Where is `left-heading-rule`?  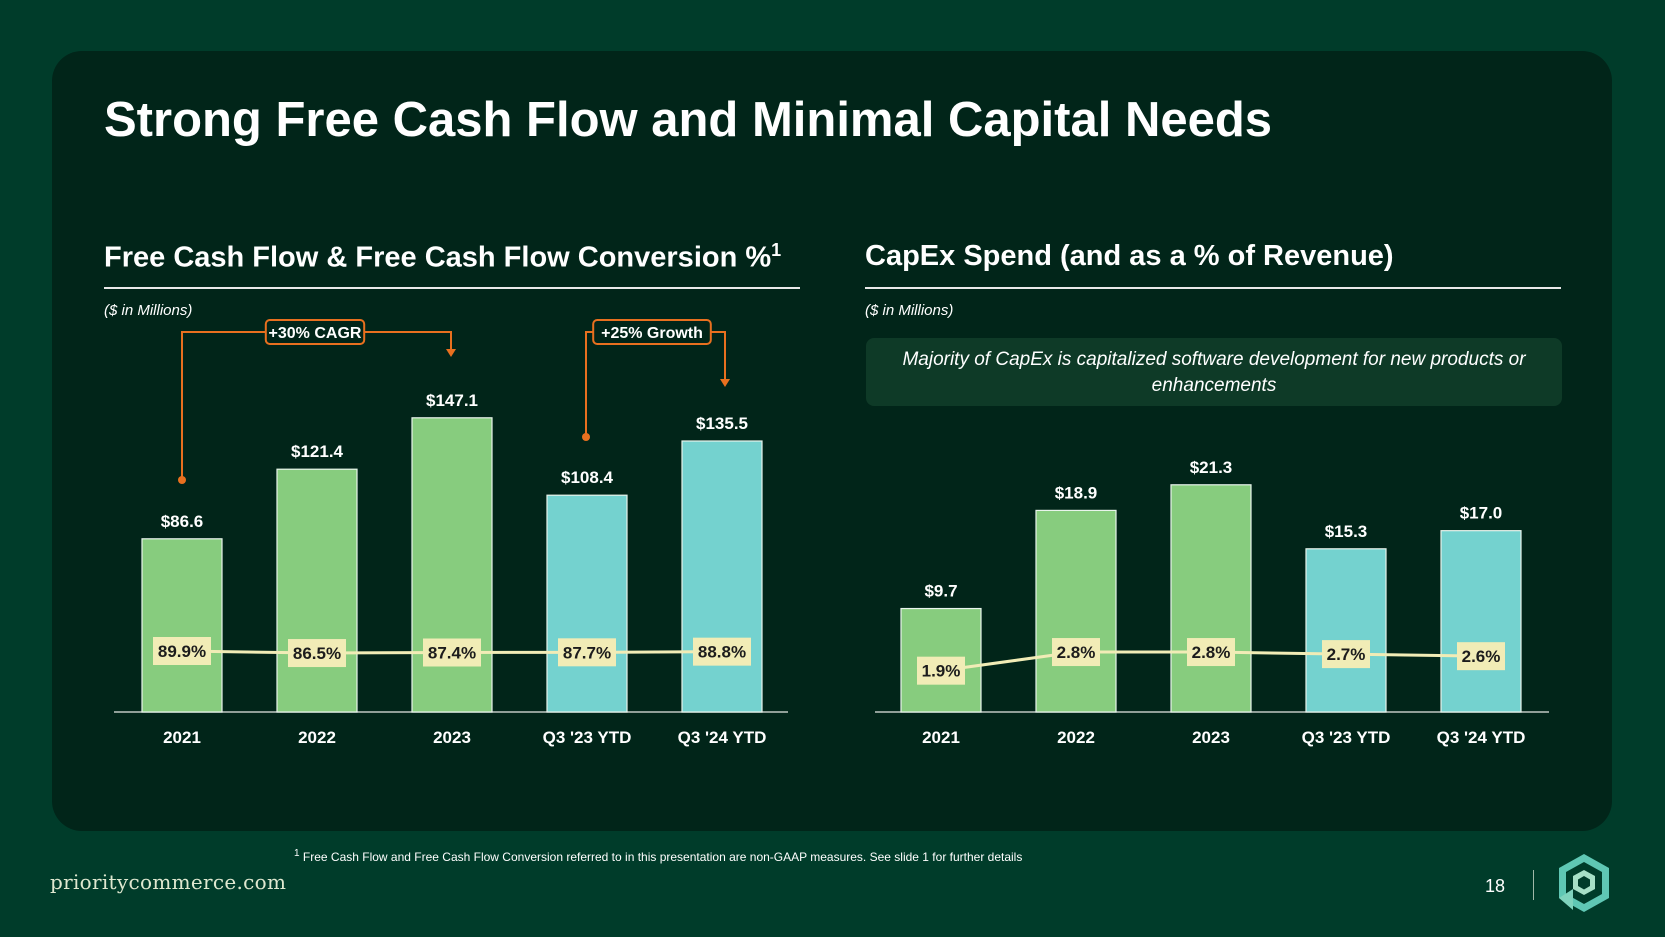
left-heading-rule is located at coordinates (452, 288).